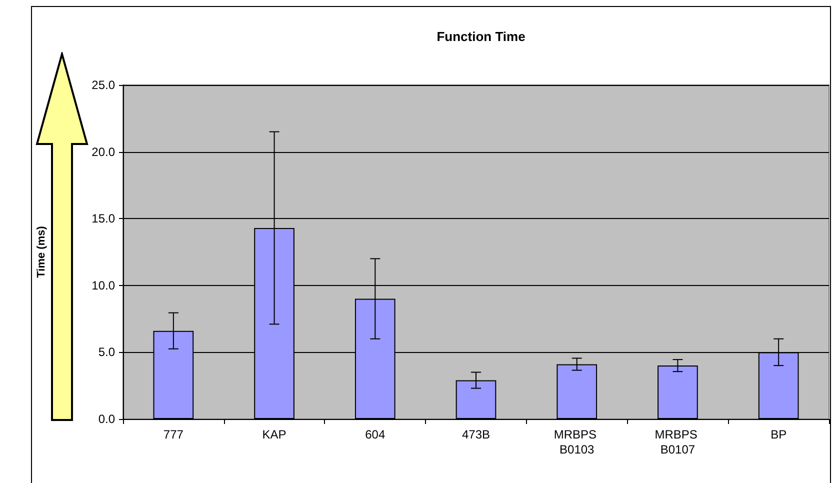 The width and height of the screenshot is (836, 483). What do you see at coordinates (274, 435) in the screenshot?
I see `x-tick-label: KAP` at bounding box center [274, 435].